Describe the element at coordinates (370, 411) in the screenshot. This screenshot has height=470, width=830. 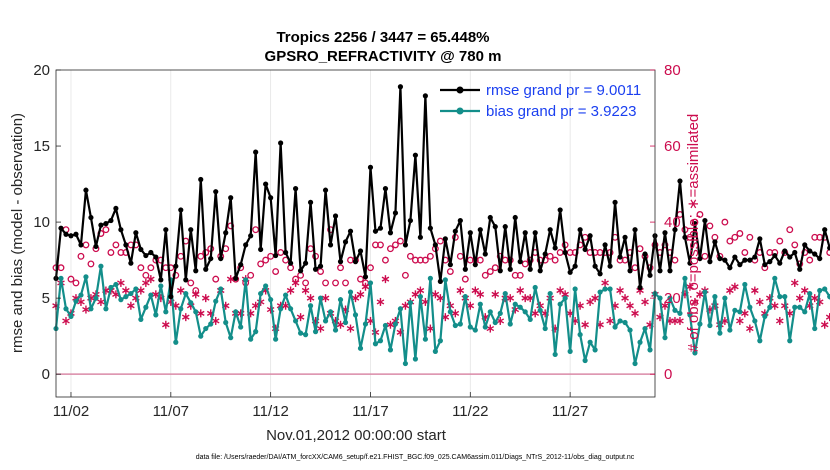
I see `x-tick-label: 11/17` at that location.